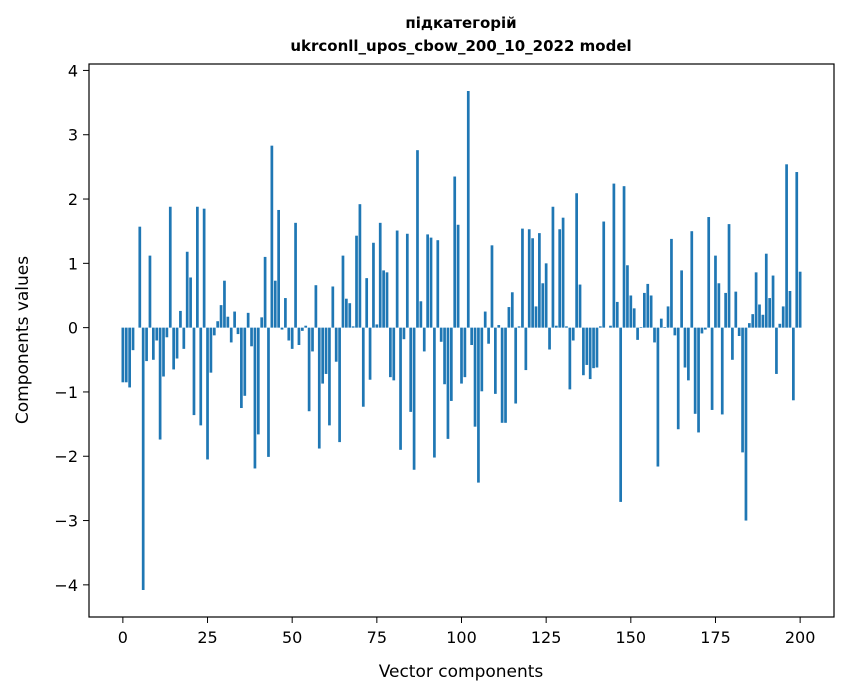  What do you see at coordinates (800, 637) in the screenshot?
I see `x-tick-label-200: 200` at bounding box center [800, 637].